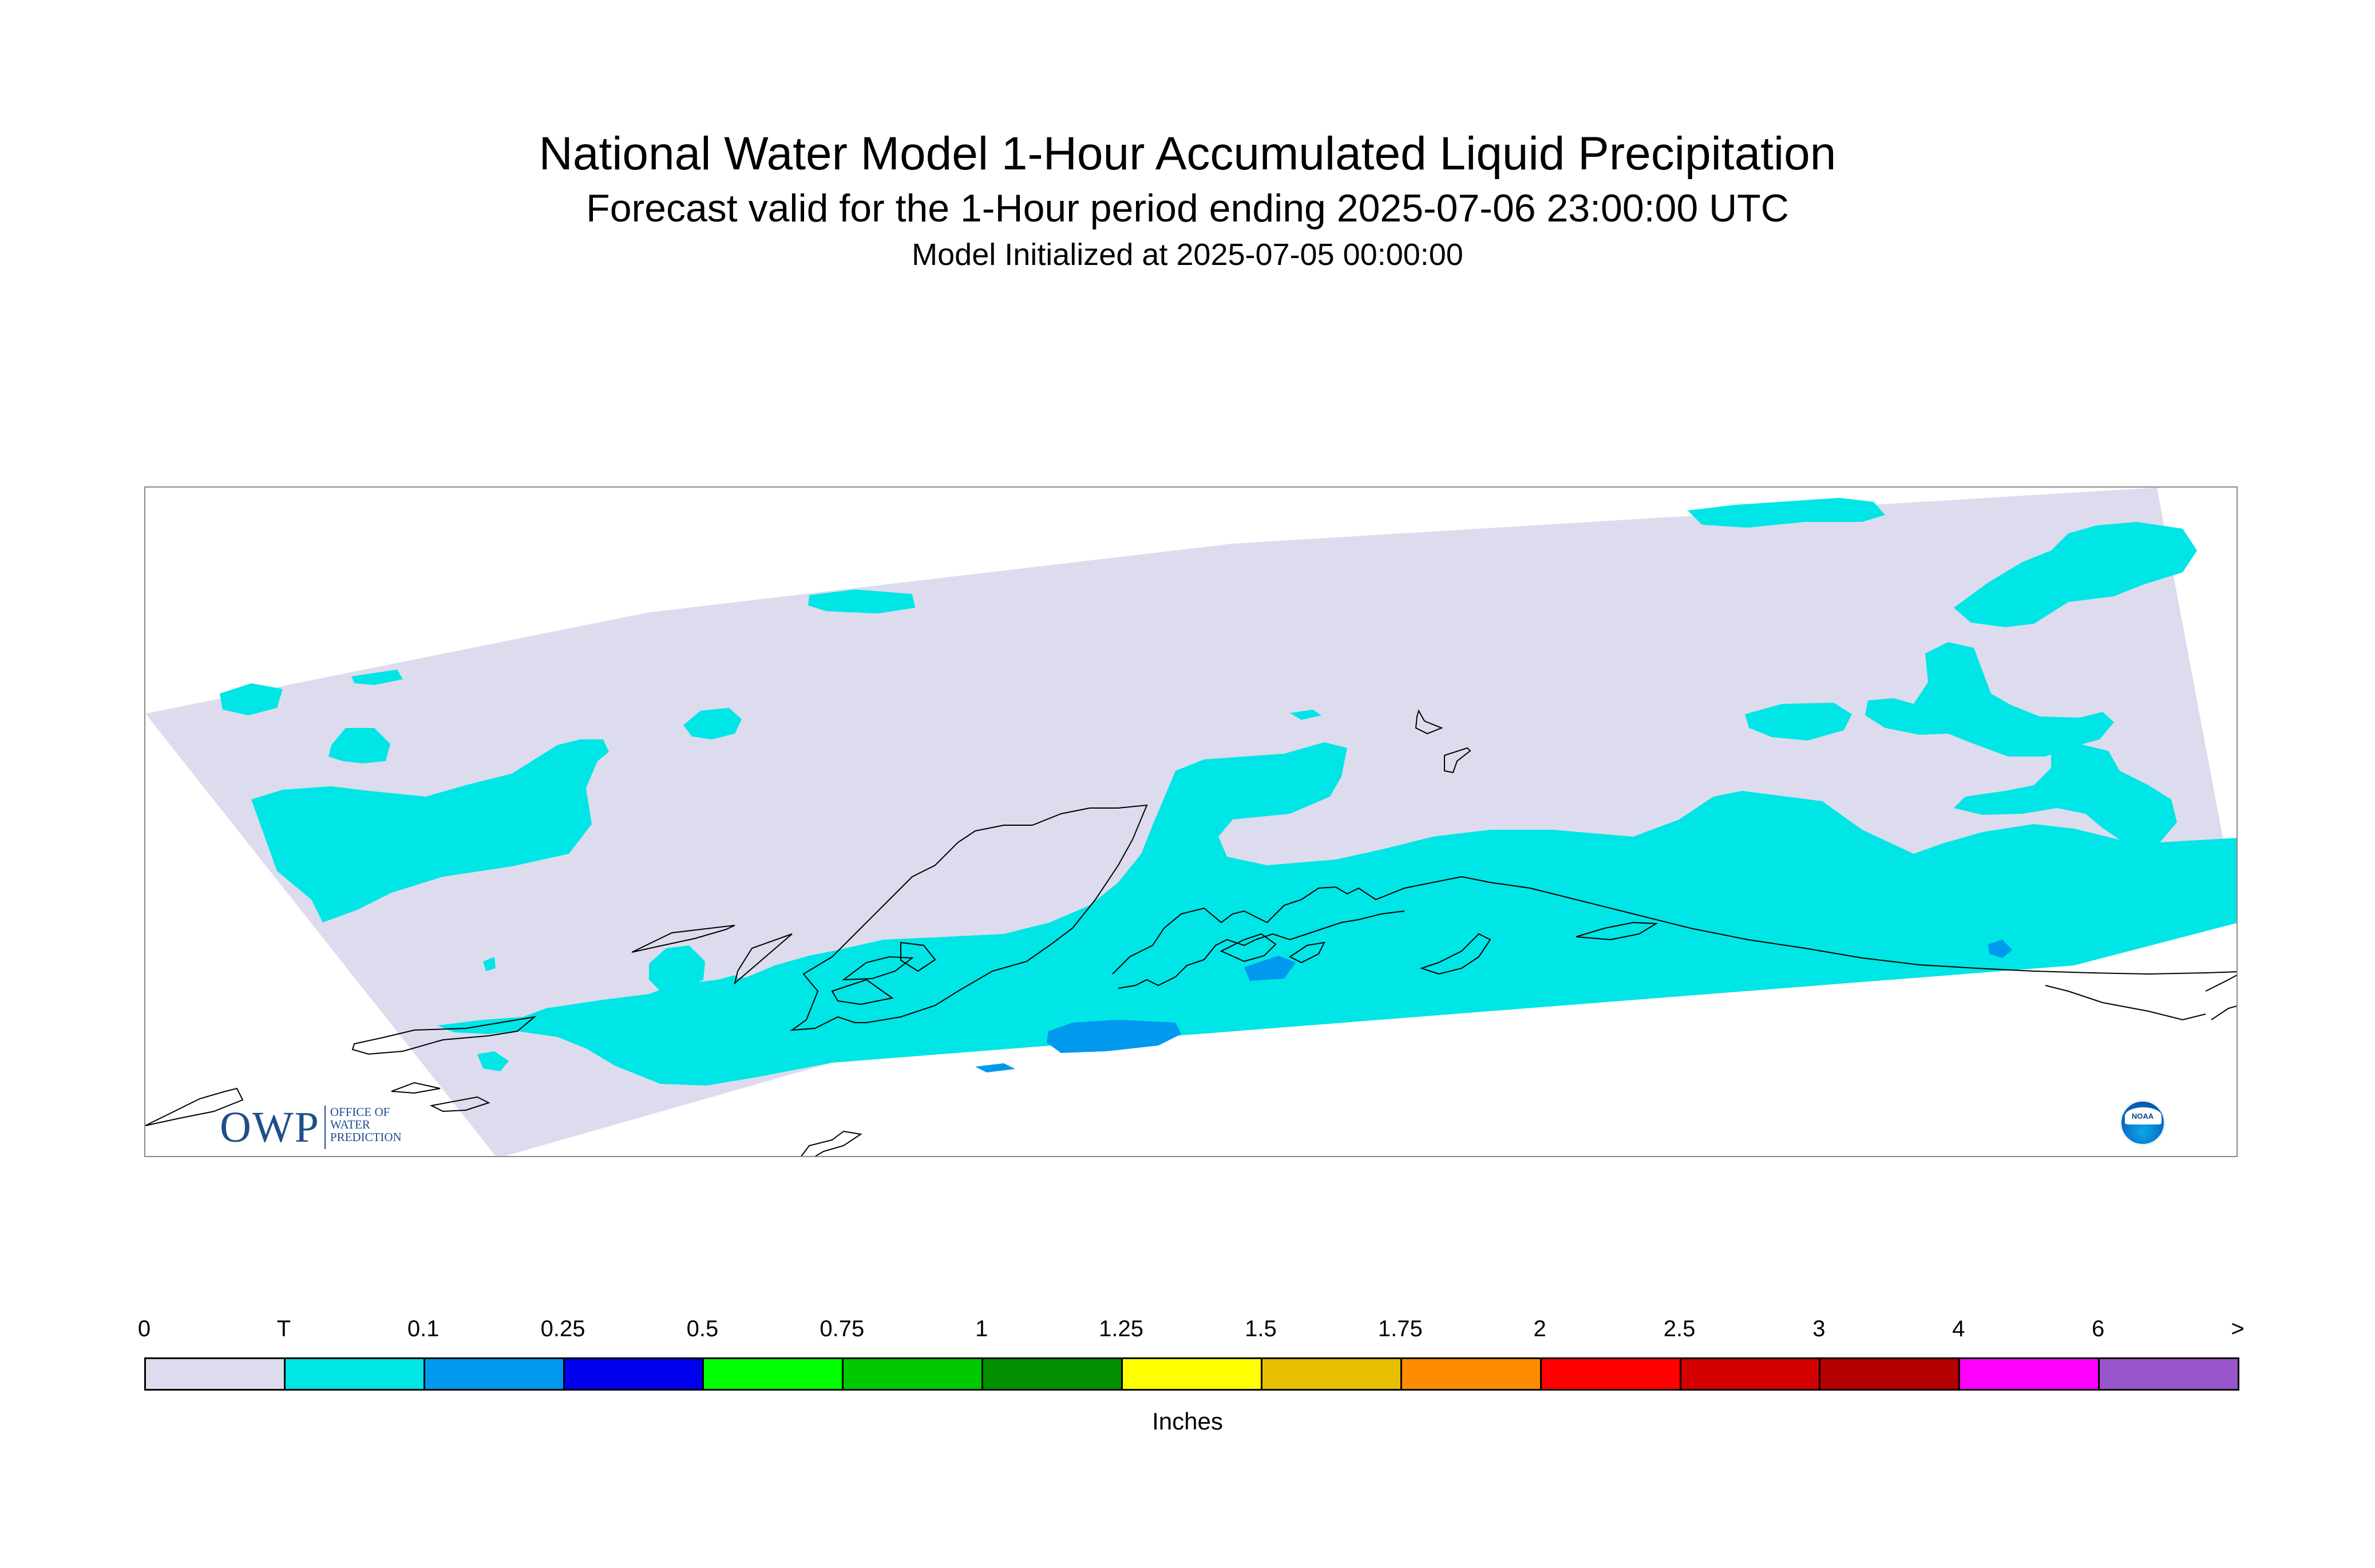  What do you see at coordinates (1400, 1328) in the screenshot?
I see `legend-tick-label: 1.75` at bounding box center [1400, 1328].